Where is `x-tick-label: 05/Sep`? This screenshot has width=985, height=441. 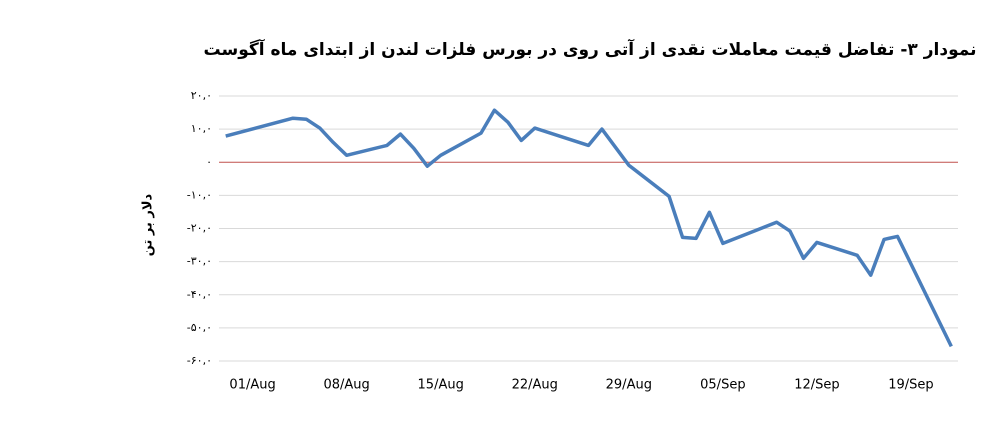
x-tick-label: 05/Sep is located at coordinates (722, 385).